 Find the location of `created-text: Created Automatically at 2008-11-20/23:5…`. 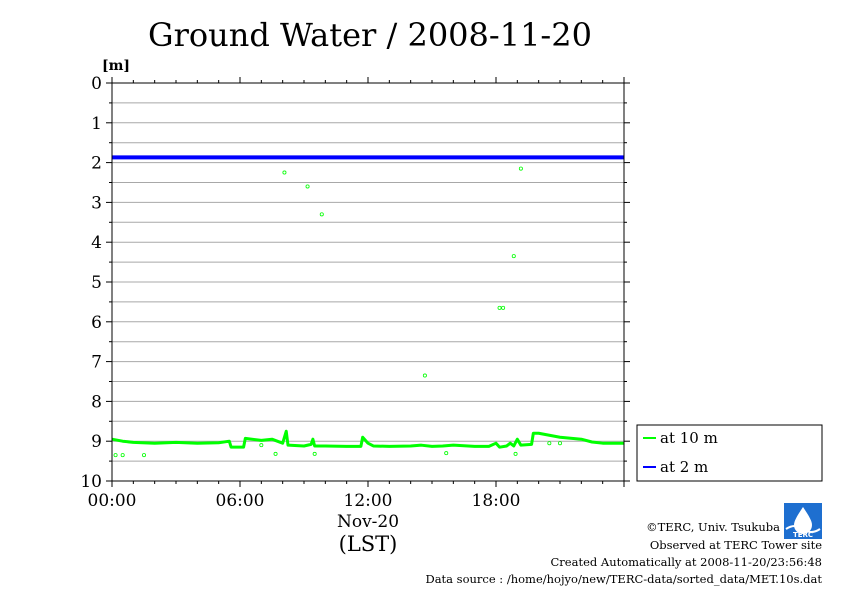

created-text: Created Automatically at 2008-11-20/23:5… is located at coordinates (687, 562).